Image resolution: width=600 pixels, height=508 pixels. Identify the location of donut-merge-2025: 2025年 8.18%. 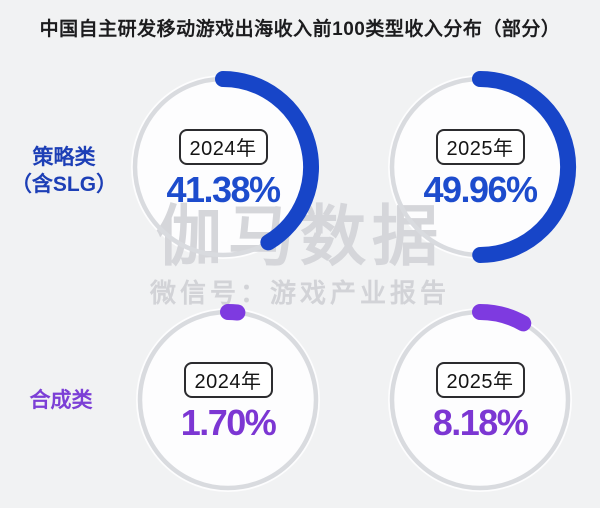
(480, 400).